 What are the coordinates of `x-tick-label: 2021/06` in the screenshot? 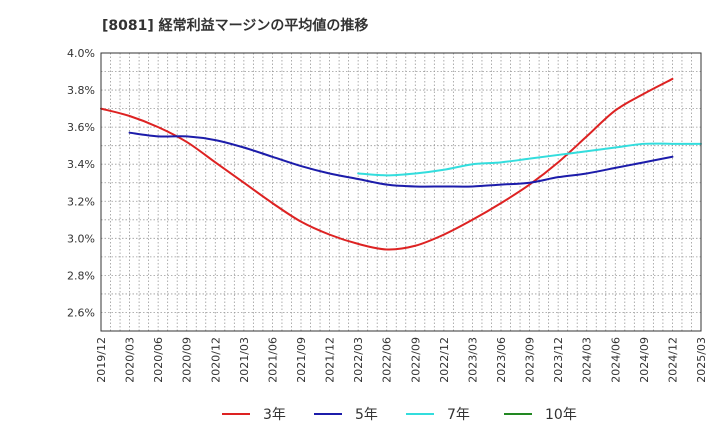 It's located at (272, 360).